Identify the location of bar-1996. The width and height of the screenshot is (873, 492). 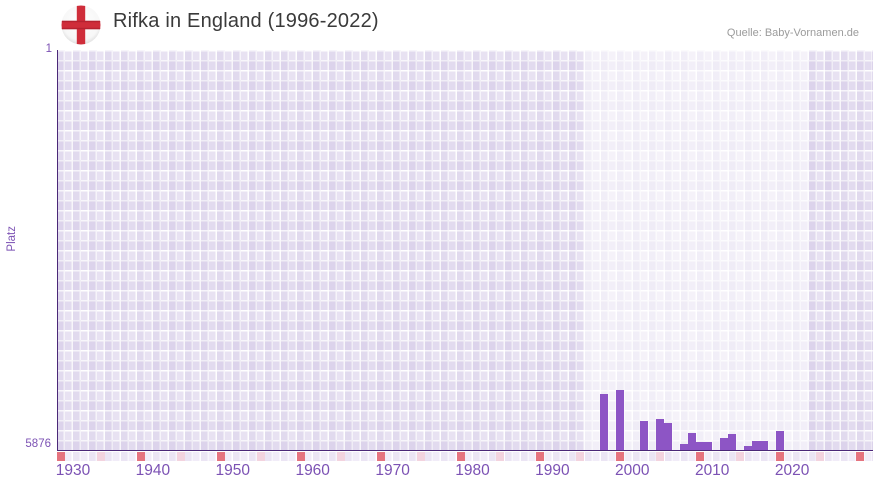
(604, 421).